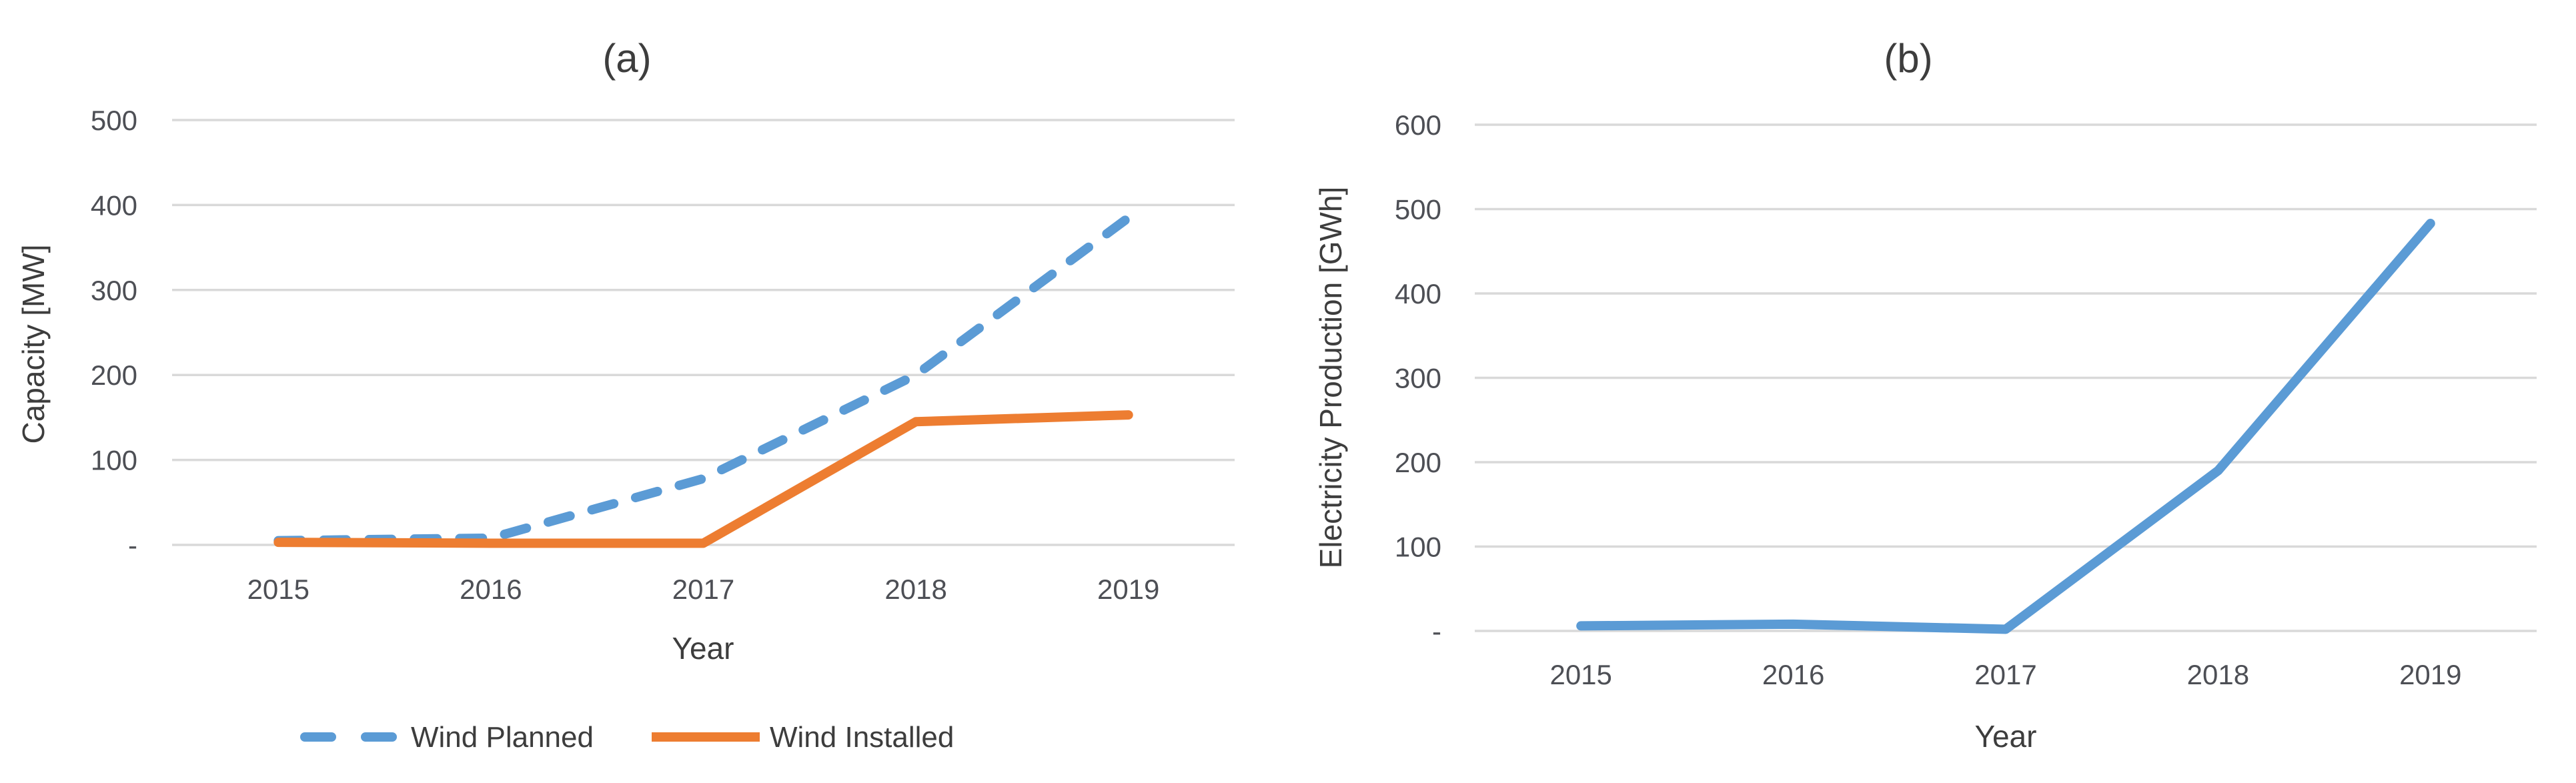  Describe the element at coordinates (862, 737) in the screenshot. I see `legend-label: Wind Installed` at that location.